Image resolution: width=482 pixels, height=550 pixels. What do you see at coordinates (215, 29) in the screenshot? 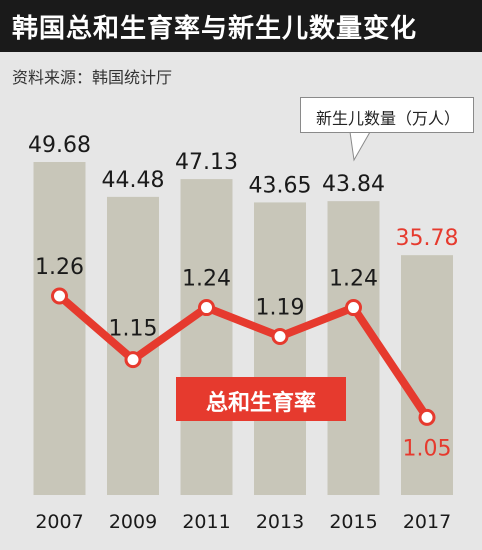
I see `chart-title: 韩国总和生育率与新生儿数量变化` at bounding box center [215, 29].